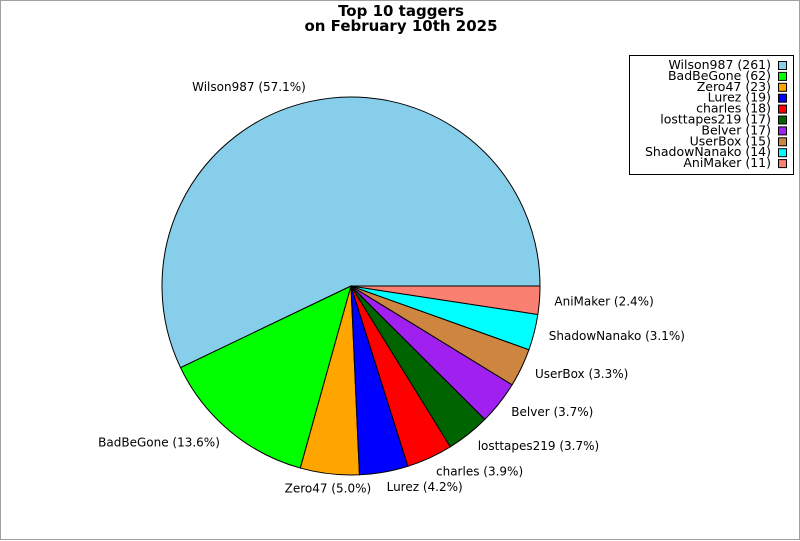 The image size is (800, 541). Describe the element at coordinates (479, 472) in the screenshot. I see `slice-label-charles: charles (3.9%)` at that location.